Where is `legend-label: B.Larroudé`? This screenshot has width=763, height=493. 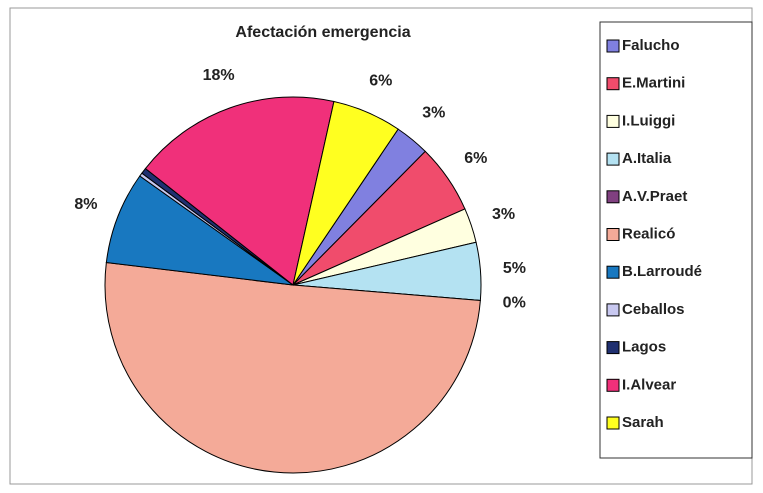 legend-label: B.Larroudé is located at coordinates (662, 271).